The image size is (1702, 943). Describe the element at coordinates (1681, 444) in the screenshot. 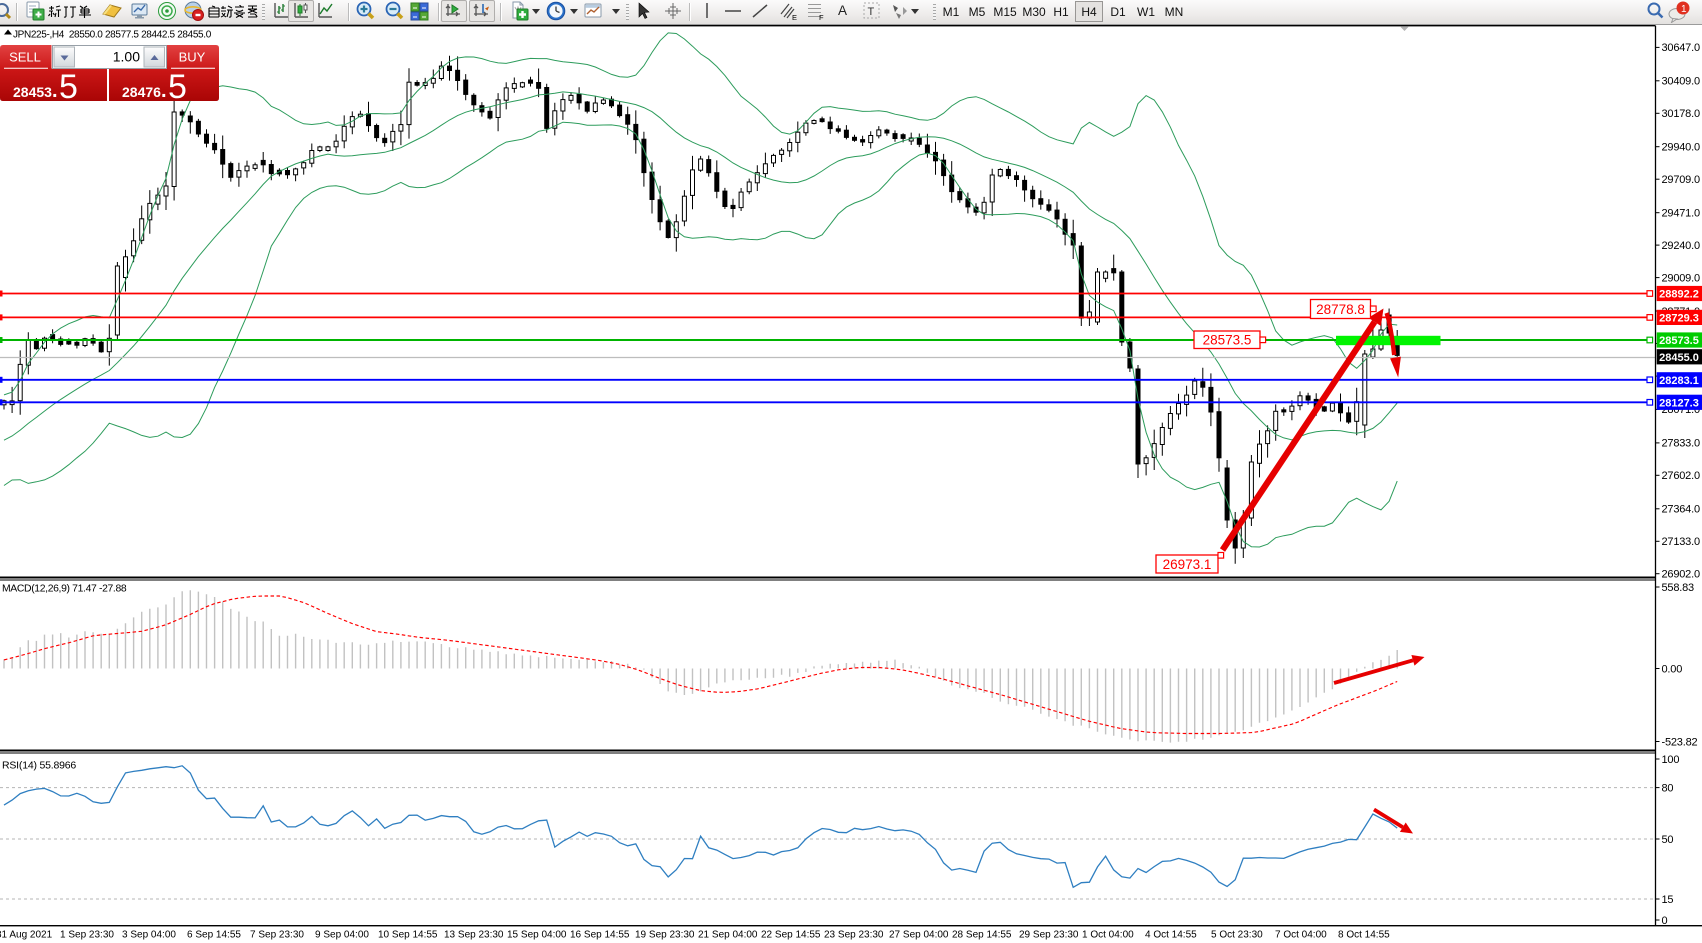

I see `svg-text: 27833.0` at that location.